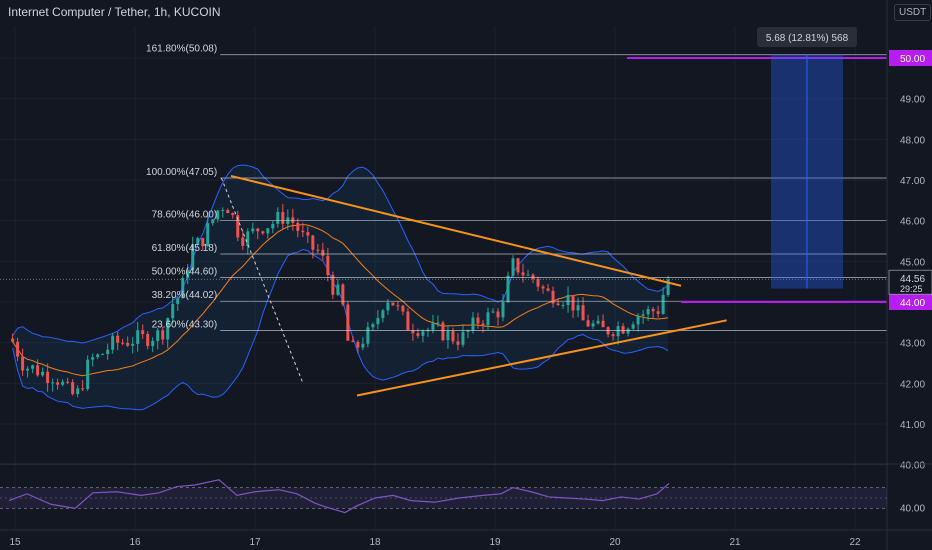 The width and height of the screenshot is (932, 550). Describe the element at coordinates (255, 542) in the screenshot. I see `time-axis-tick: 17` at that location.